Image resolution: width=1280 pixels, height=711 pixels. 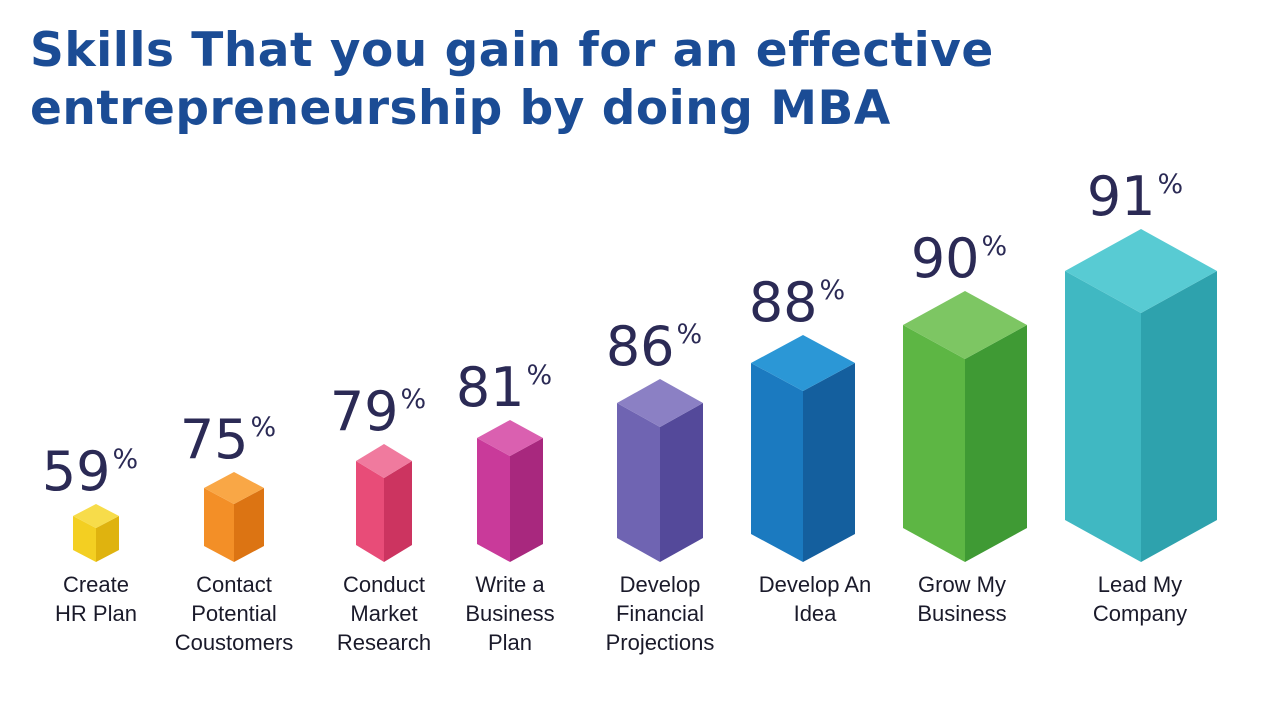 What do you see at coordinates (959, 258) in the screenshot?
I see `data-label: 90%` at bounding box center [959, 258].